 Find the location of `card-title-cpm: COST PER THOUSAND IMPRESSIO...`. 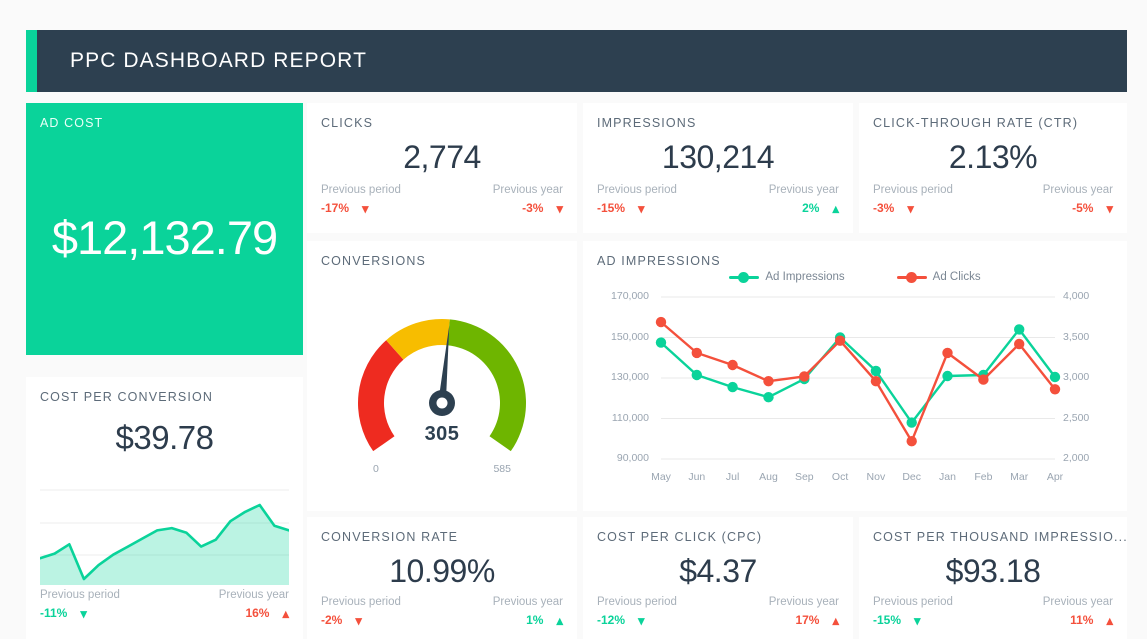

card-title-cpm: COST PER THOUSAND IMPRESSIO... is located at coordinates (1000, 537).